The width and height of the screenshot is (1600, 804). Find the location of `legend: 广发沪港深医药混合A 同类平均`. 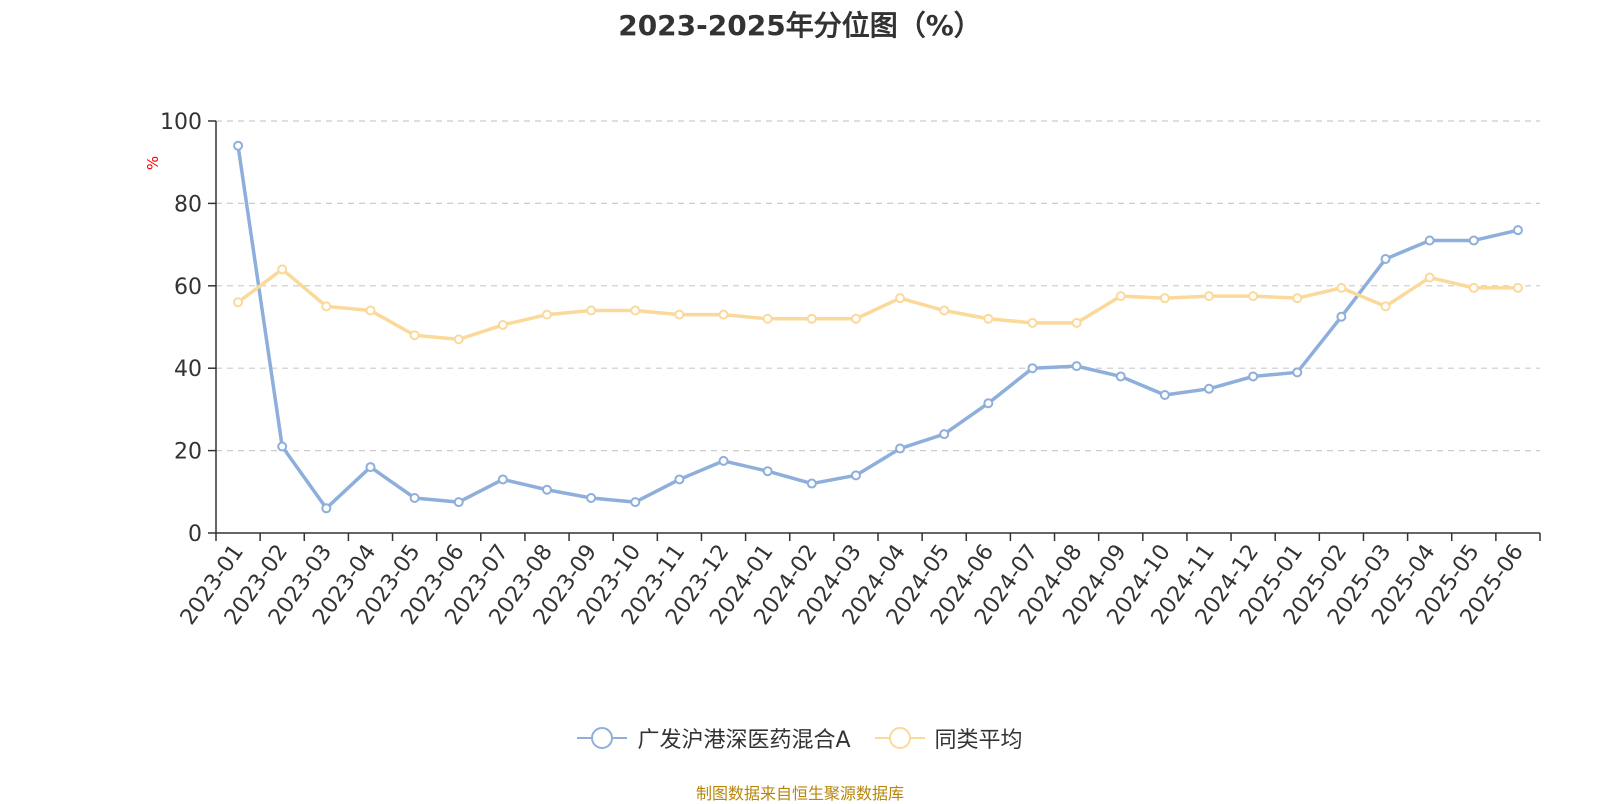

legend: 广发沪港深医药混合A 同类平均 is located at coordinates (800, 738).